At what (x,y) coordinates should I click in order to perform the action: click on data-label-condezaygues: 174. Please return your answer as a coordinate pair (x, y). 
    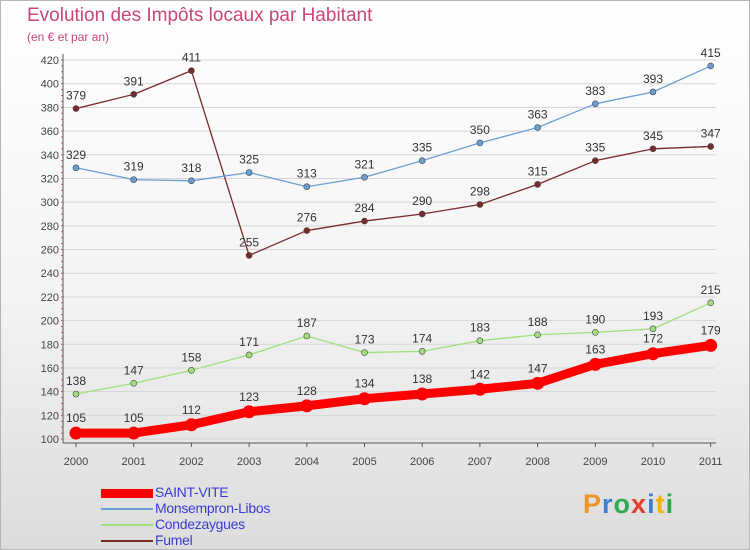
    Looking at the image, I should click on (422, 338).